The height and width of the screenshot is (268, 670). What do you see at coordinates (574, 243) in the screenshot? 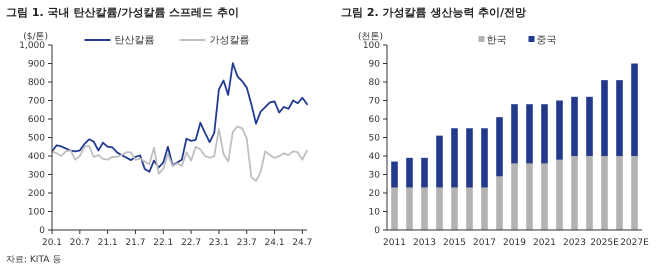
I see `x-tick-label: 2023` at bounding box center [574, 243].